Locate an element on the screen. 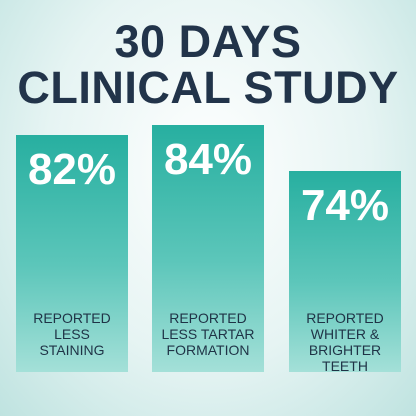 This screenshot has height=416, width=416. category-label: REPORTED LESS TARTAR FORMATION is located at coordinates (208, 334).